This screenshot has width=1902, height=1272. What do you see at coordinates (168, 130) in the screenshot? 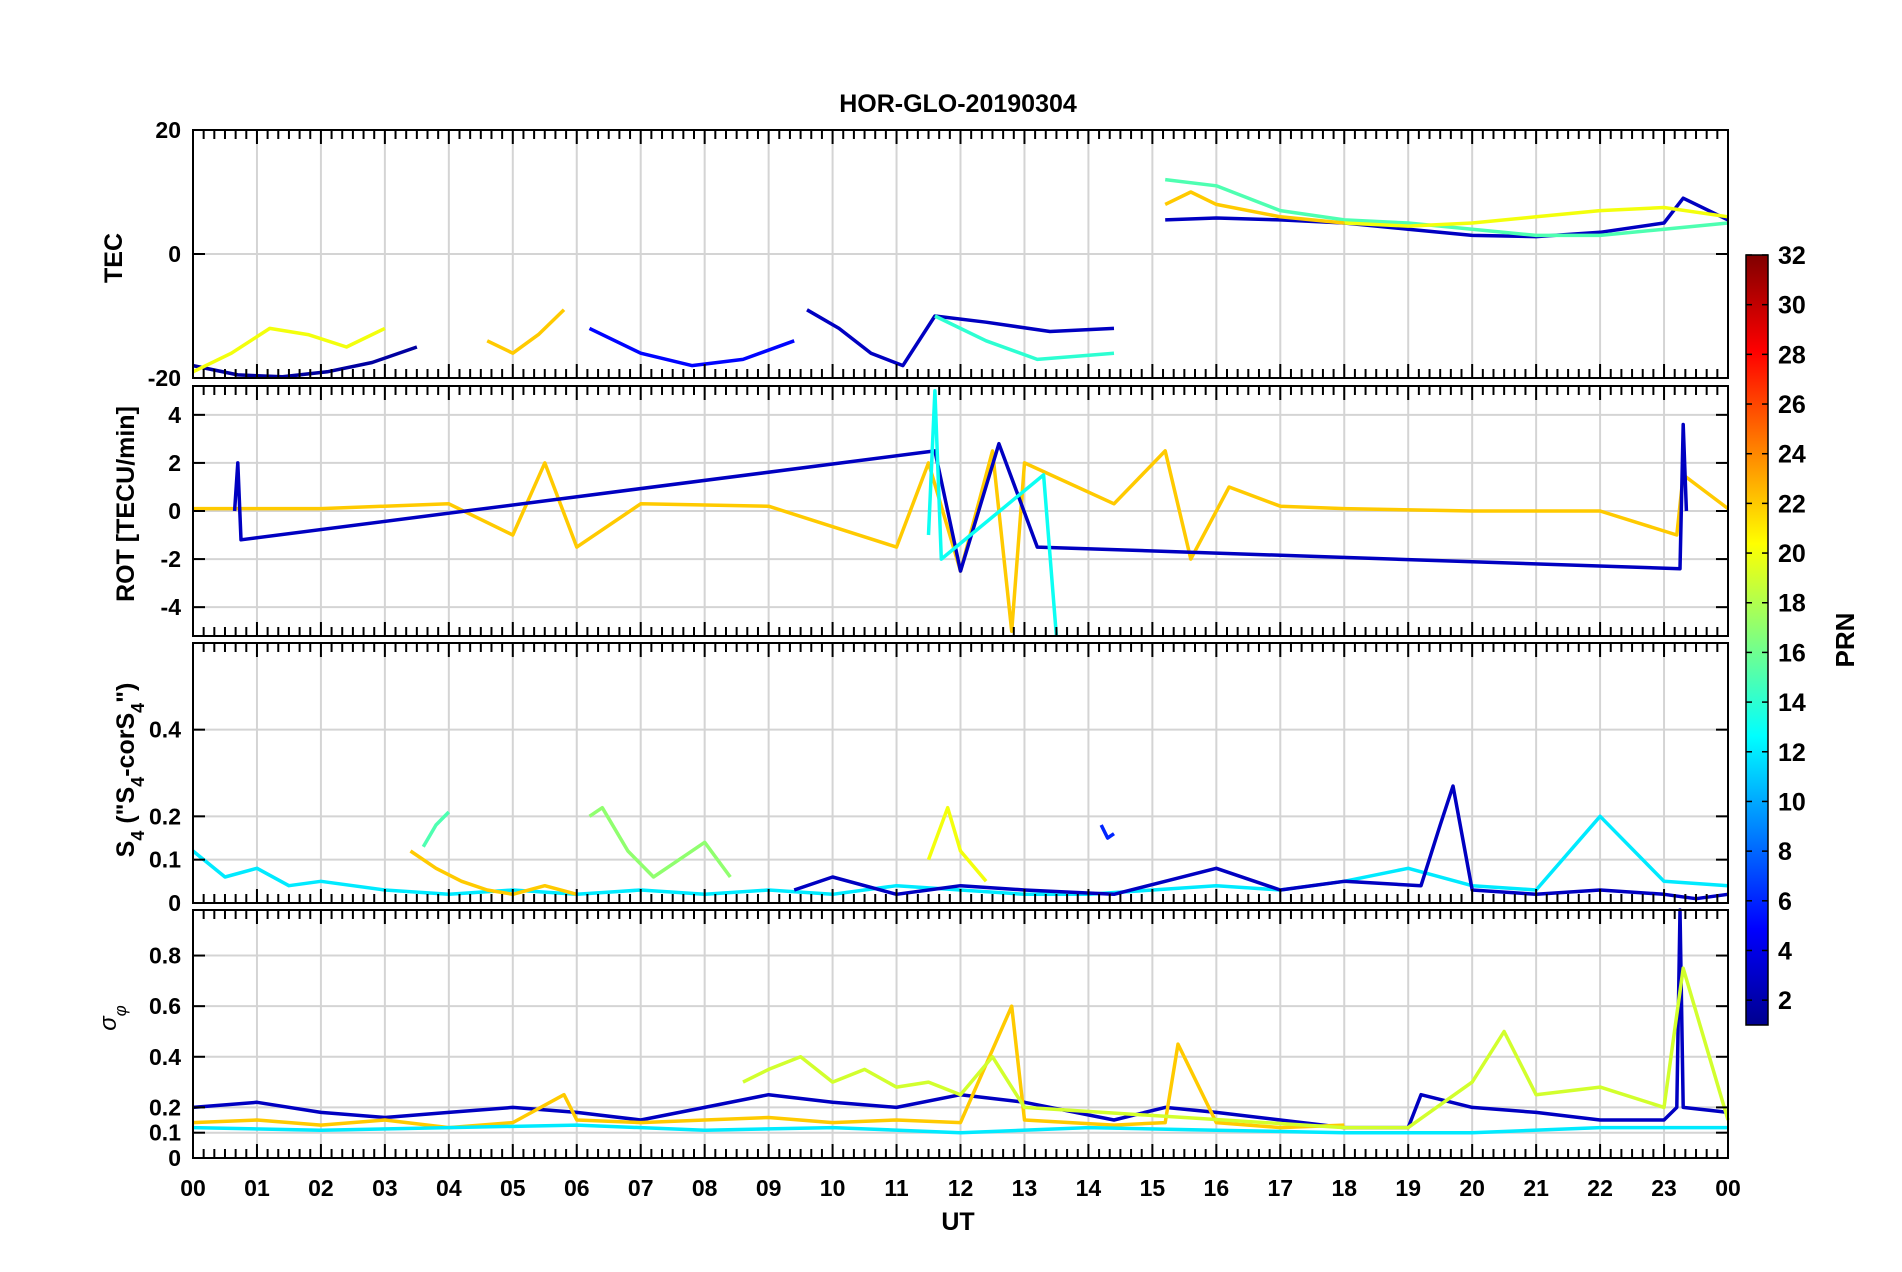
I see `y-tick-label: 20` at bounding box center [168, 130].